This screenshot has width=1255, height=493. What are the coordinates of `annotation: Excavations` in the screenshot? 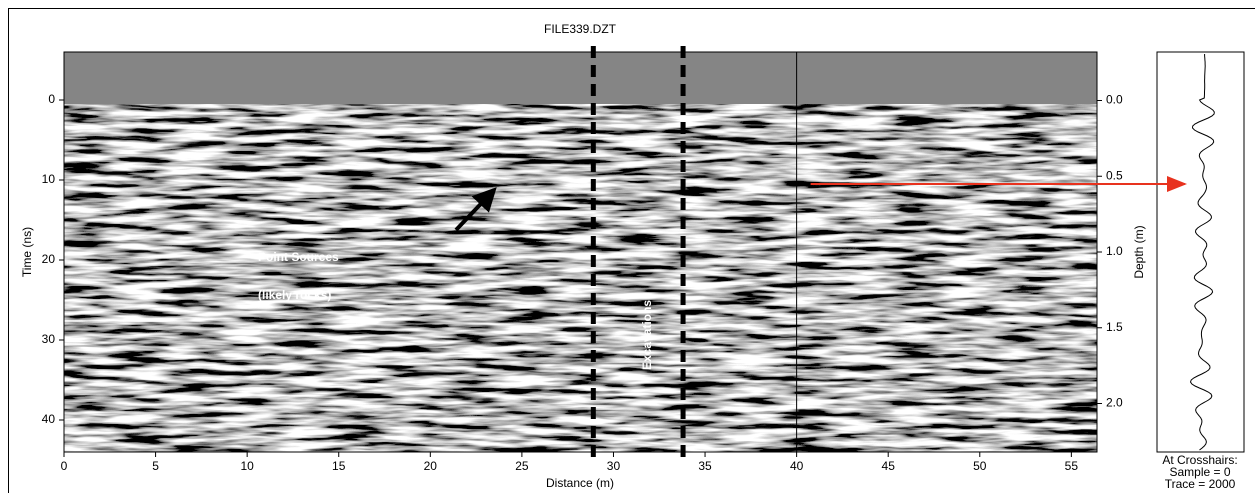 It's located at (647, 335).